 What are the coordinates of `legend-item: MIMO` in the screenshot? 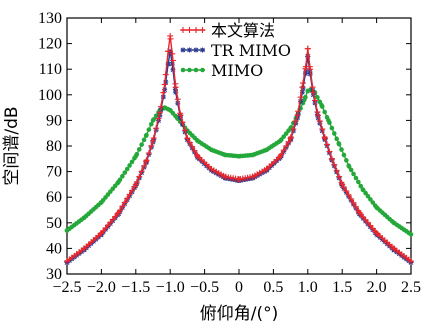 It's located at (221, 70).